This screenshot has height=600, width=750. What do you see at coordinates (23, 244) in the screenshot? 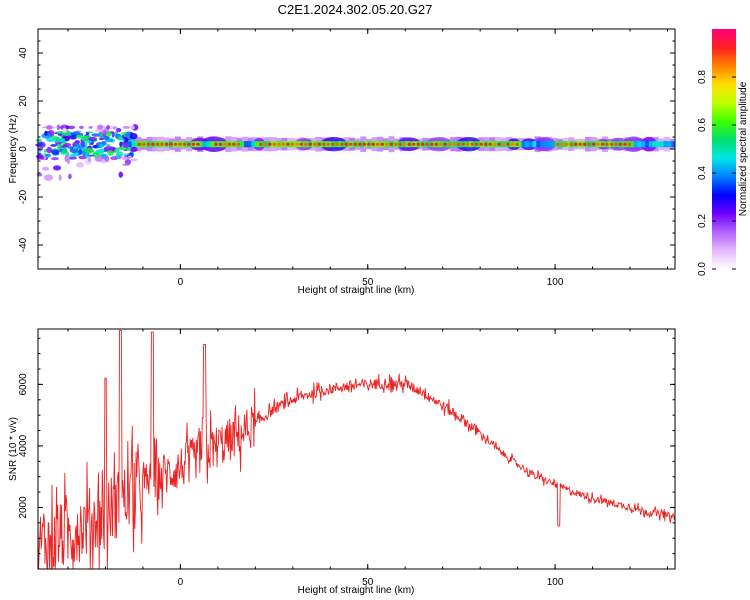
I see `spectrogram-y-tick-label: -40` at bounding box center [23, 244].